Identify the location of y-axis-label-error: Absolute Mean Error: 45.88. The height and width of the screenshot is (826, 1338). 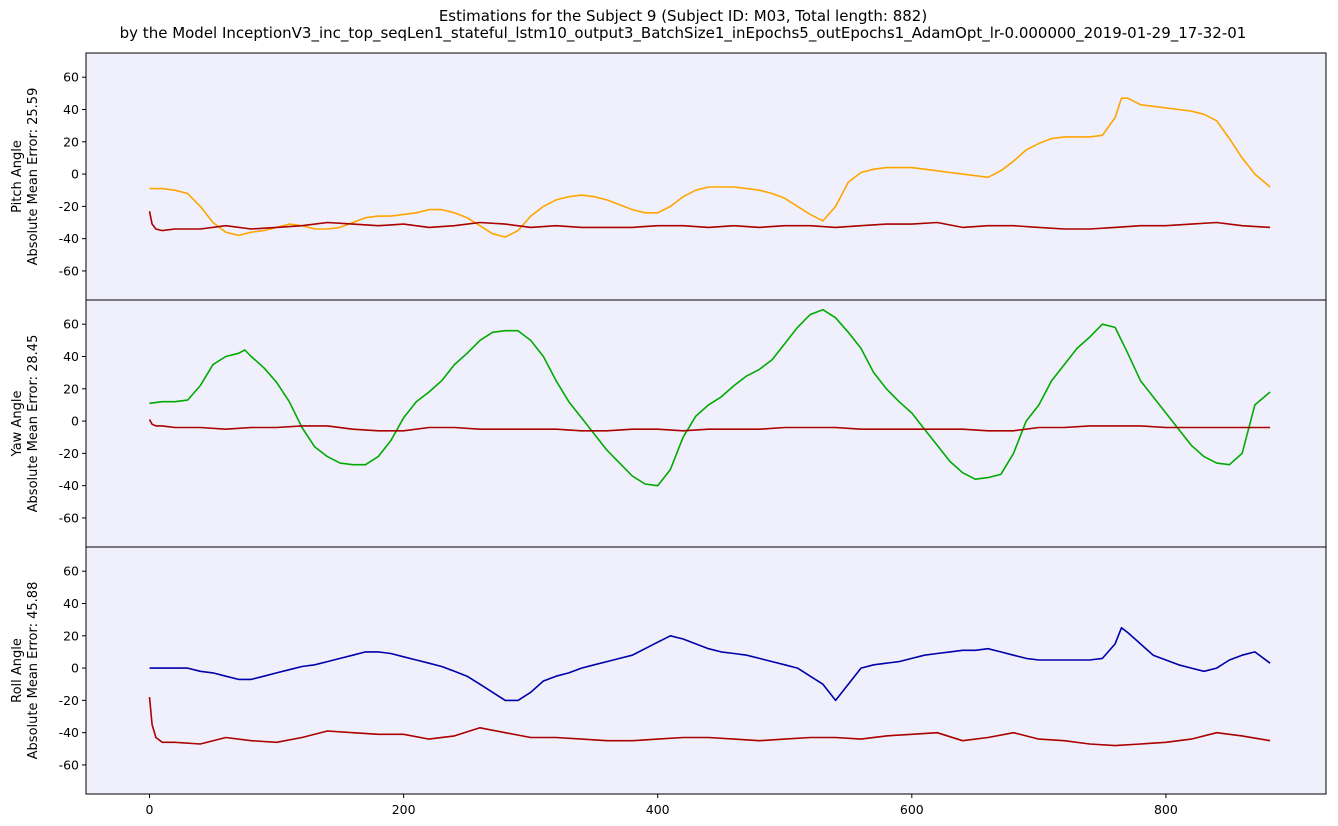
(33, 671).